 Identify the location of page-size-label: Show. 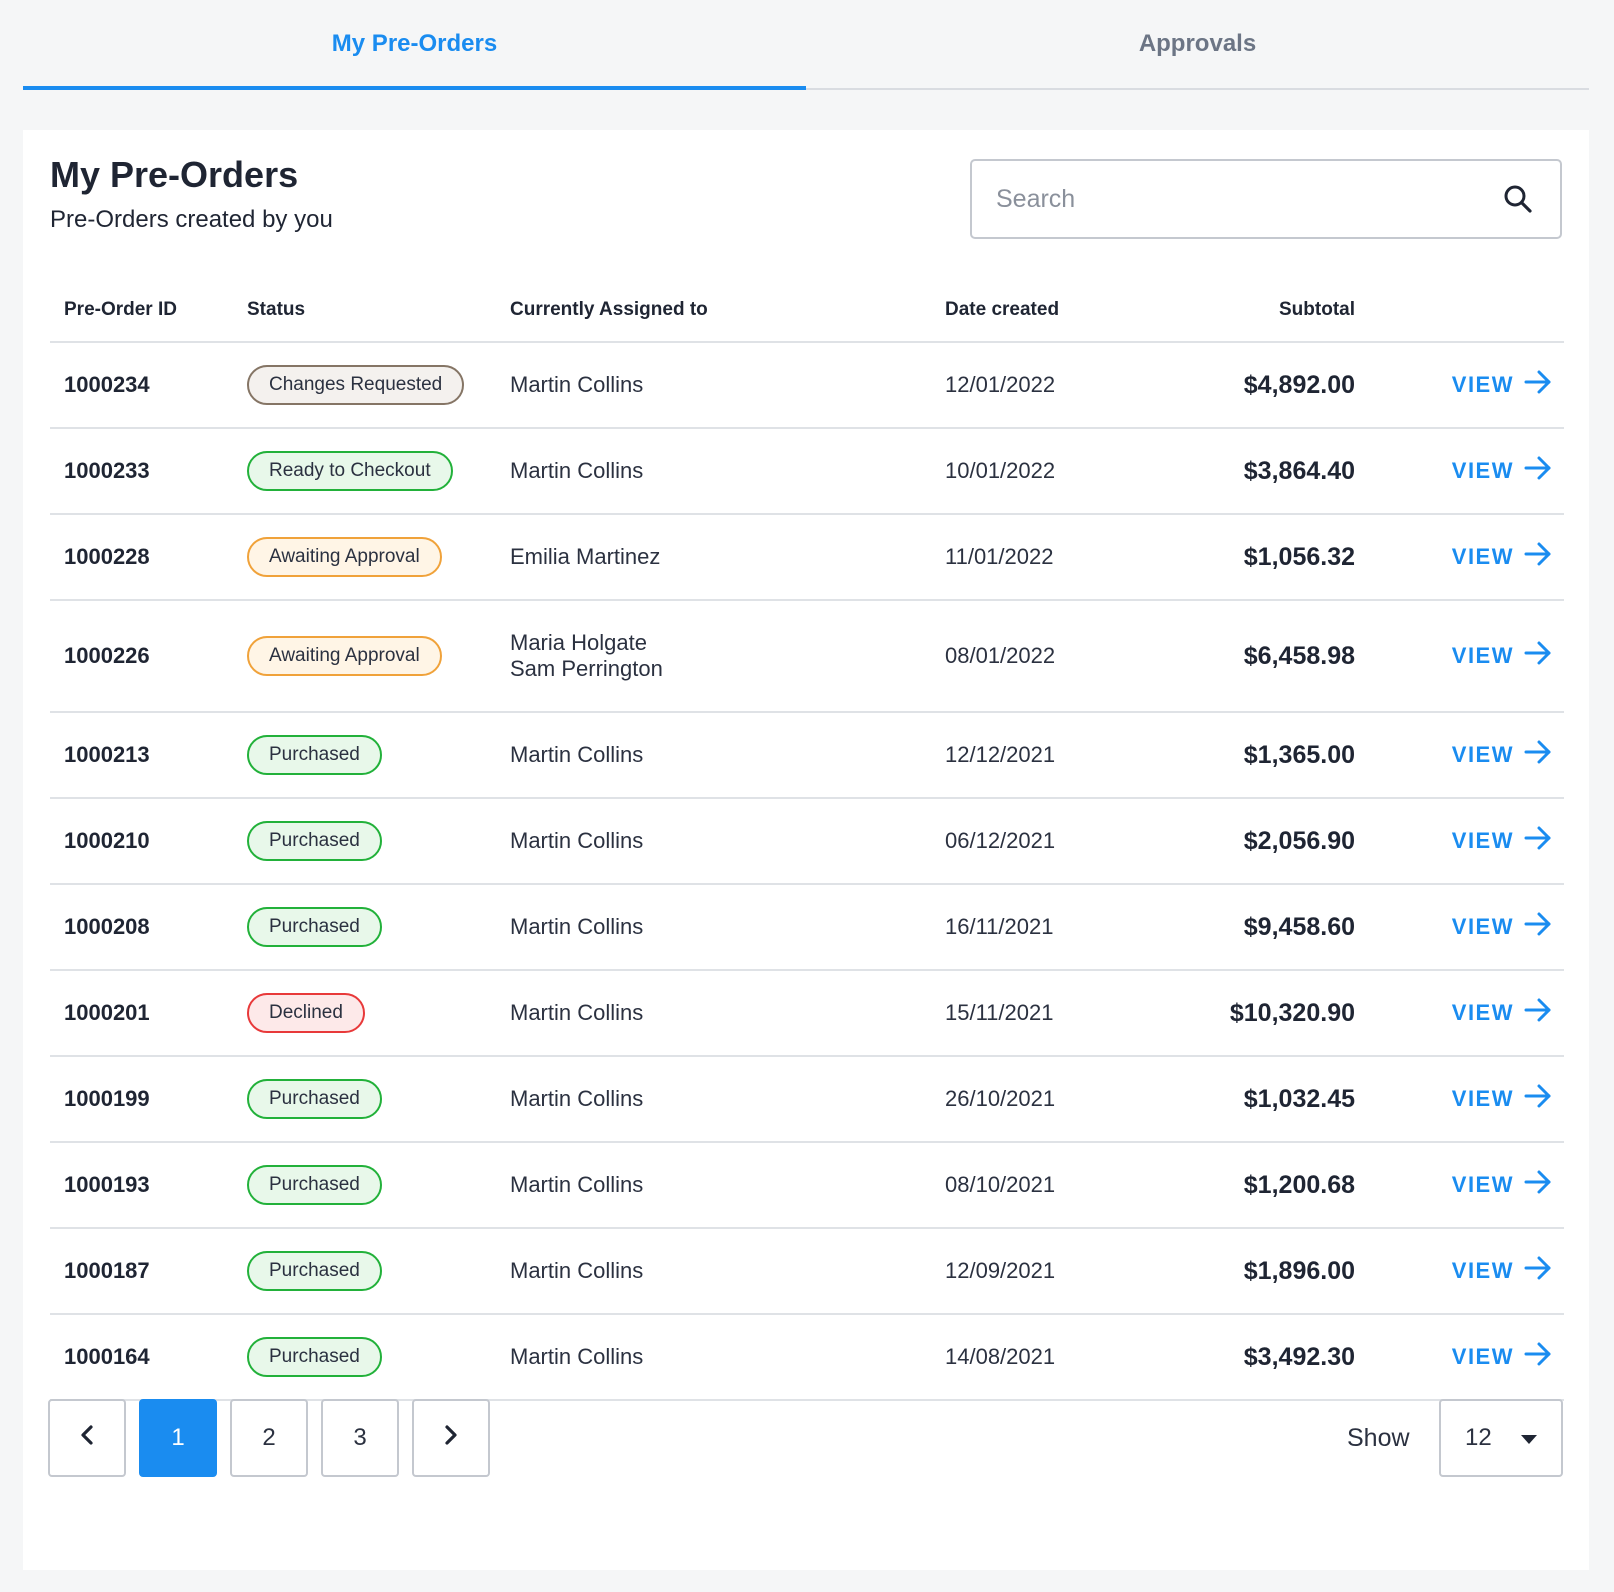
(1378, 1438).